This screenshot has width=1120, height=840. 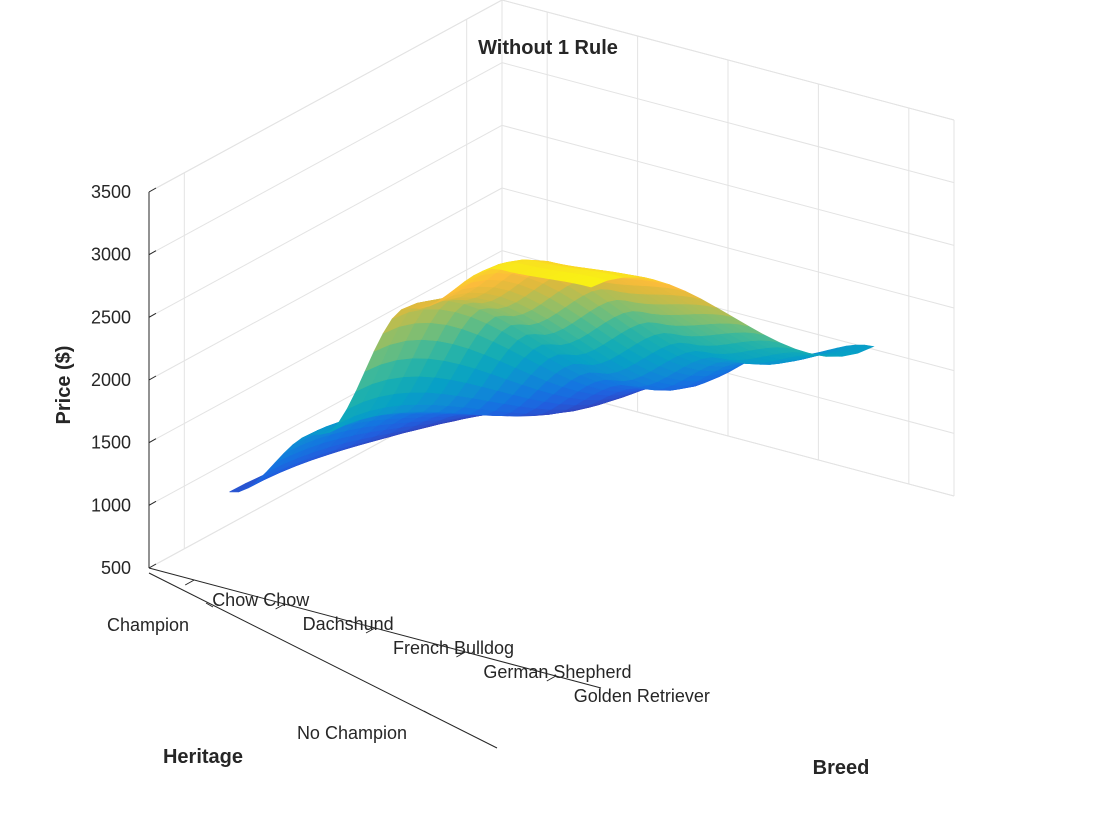 What do you see at coordinates (111, 317) in the screenshot?
I see `z-tick-label: 2500` at bounding box center [111, 317].